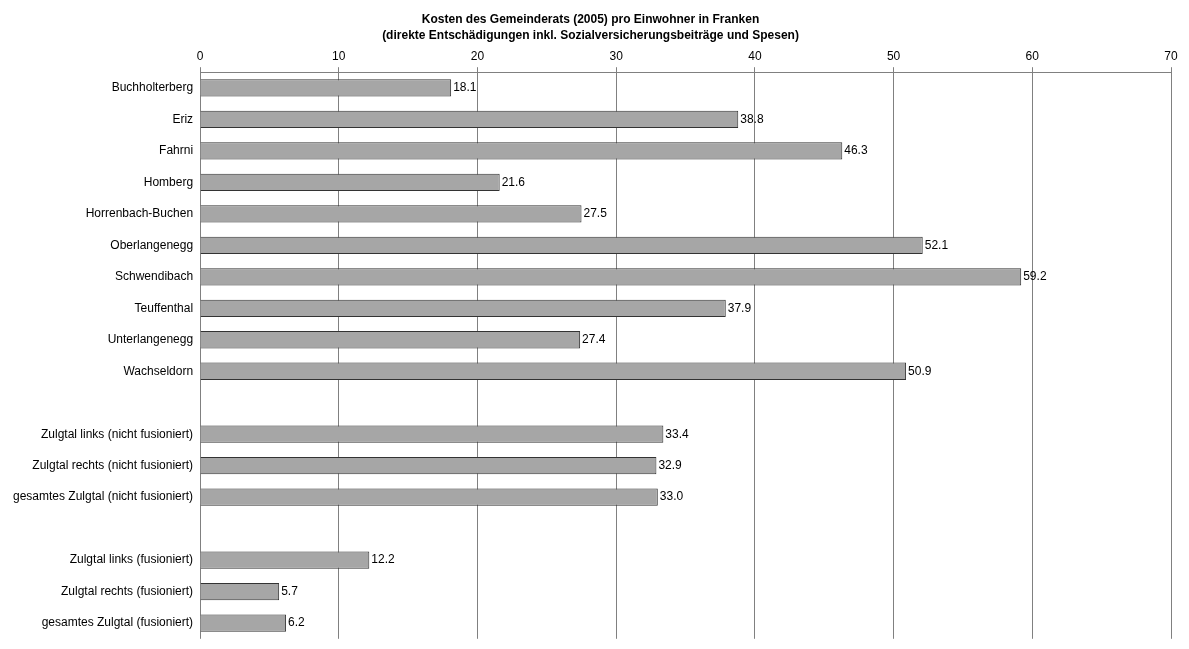 This screenshot has height=649, width=1189. What do you see at coordinates (893, 56) in the screenshot?
I see `x-tick-label: 50` at bounding box center [893, 56].